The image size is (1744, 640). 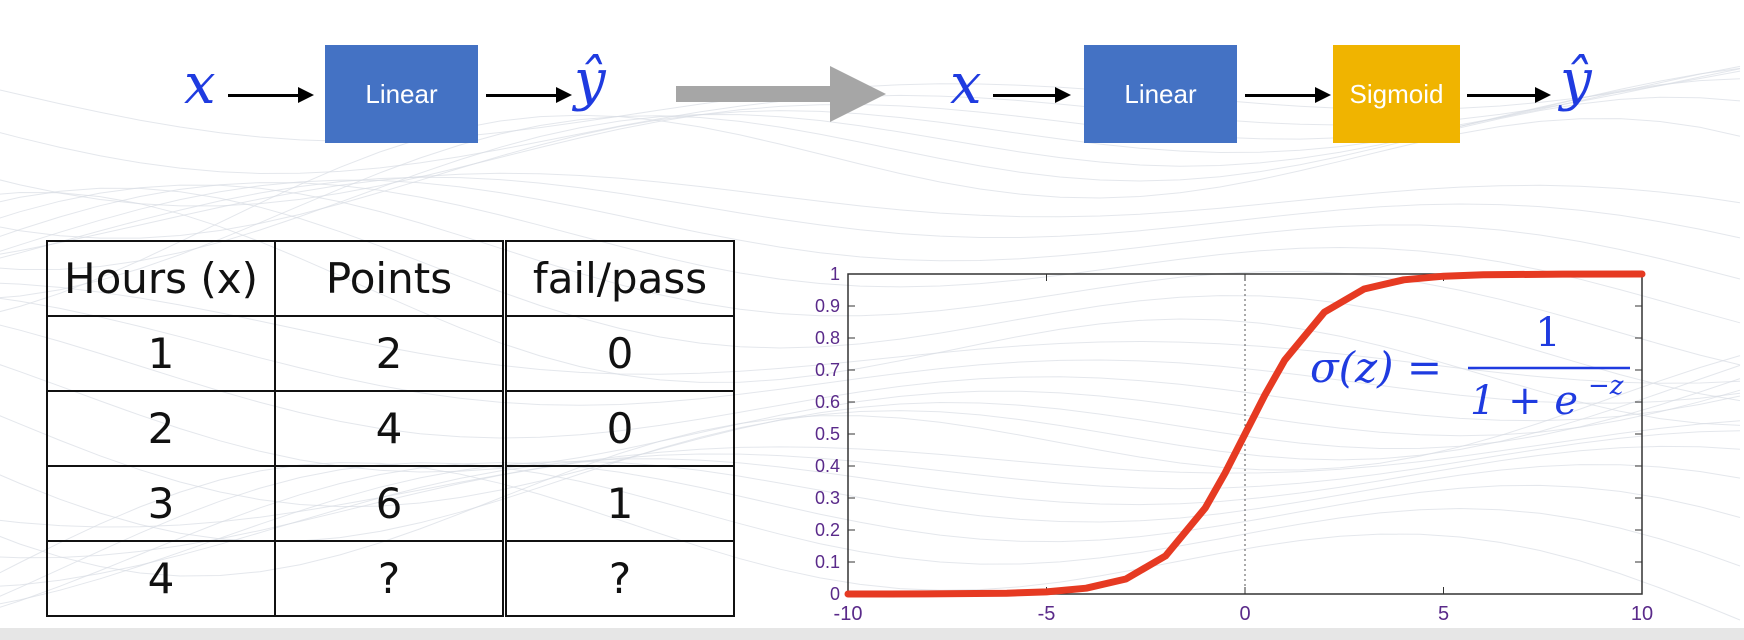 I want to click on table-row: 4 ? ?, so click(x=390, y=578).